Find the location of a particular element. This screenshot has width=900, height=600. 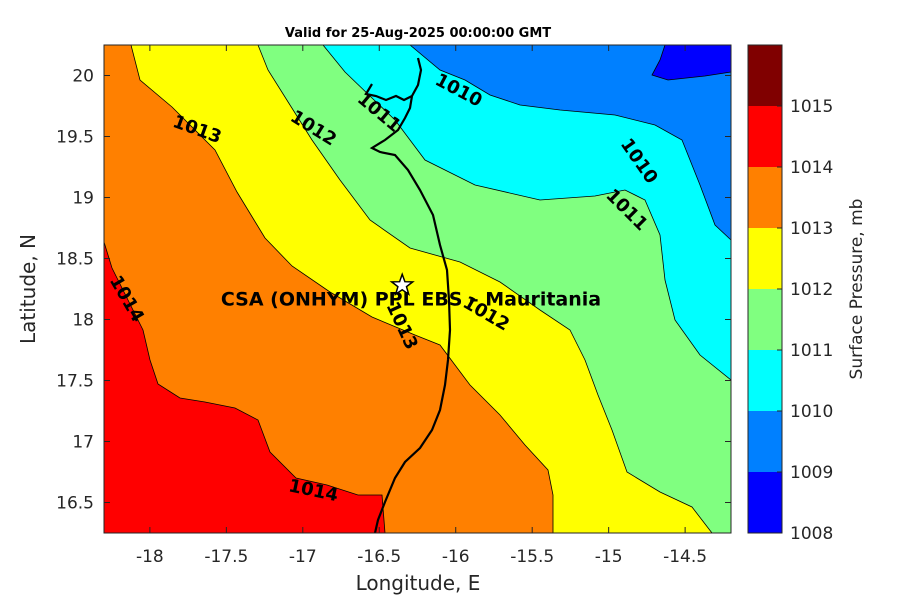

x-tick-label: -15 is located at coordinates (609, 557).